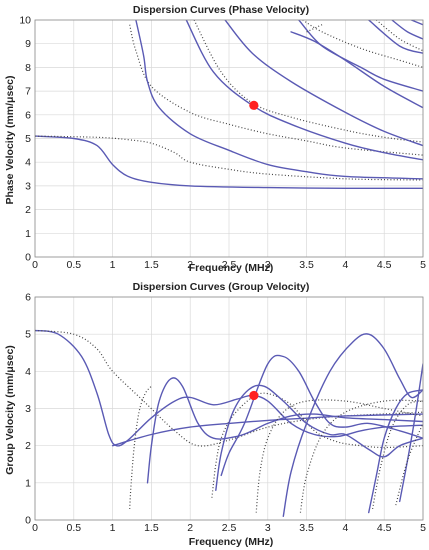 Image resolution: width=429 pixels, height=550 pixels. What do you see at coordinates (28, 44) in the screenshot?
I see `y-tick-label: 9` at bounding box center [28, 44].